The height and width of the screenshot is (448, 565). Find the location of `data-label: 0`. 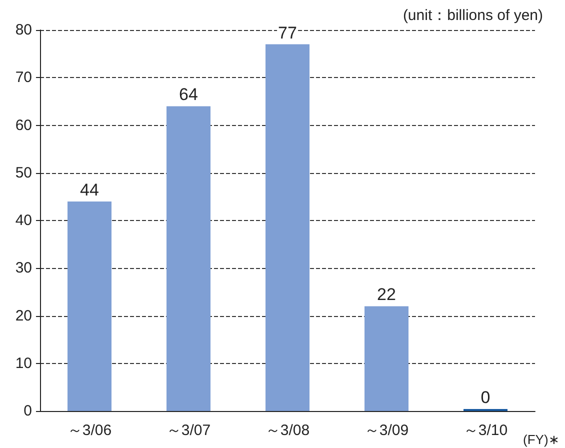

data-label: 0 is located at coordinates (485, 397).